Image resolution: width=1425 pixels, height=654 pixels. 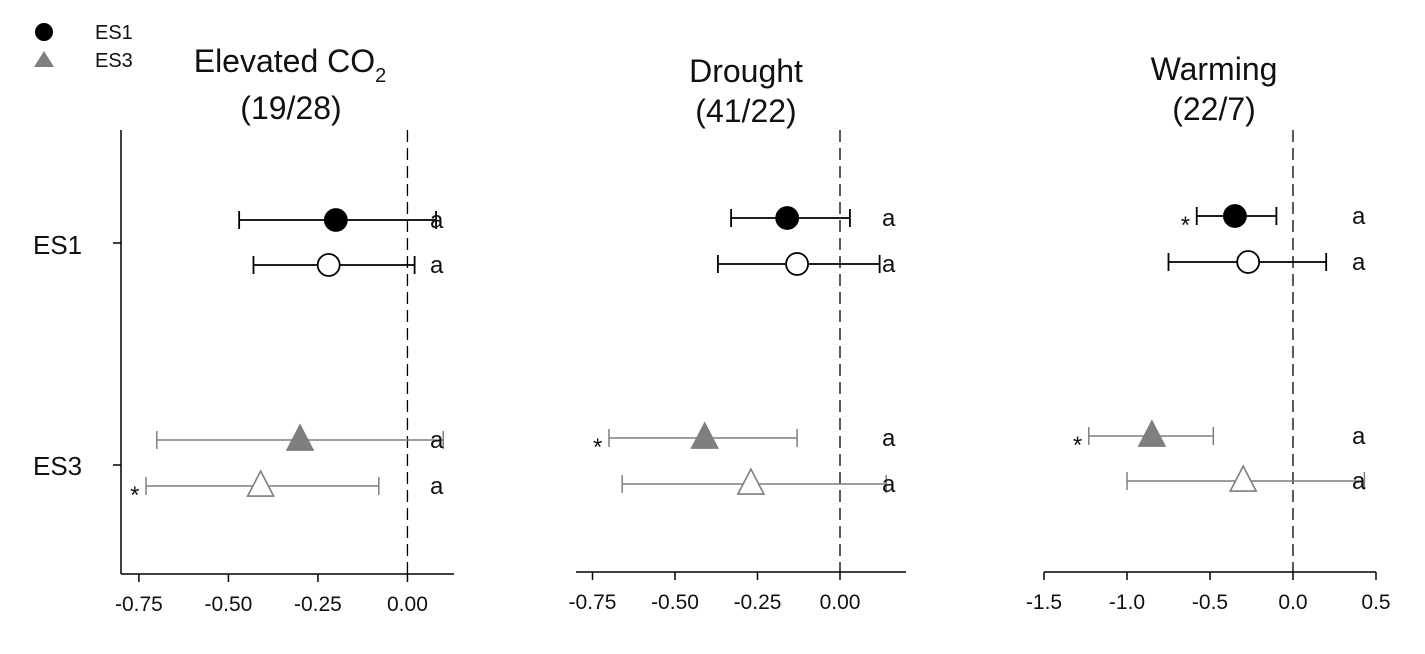 What do you see at coordinates (751, 481) in the screenshot?
I see `panel-2-es3-open-marker` at bounding box center [751, 481].